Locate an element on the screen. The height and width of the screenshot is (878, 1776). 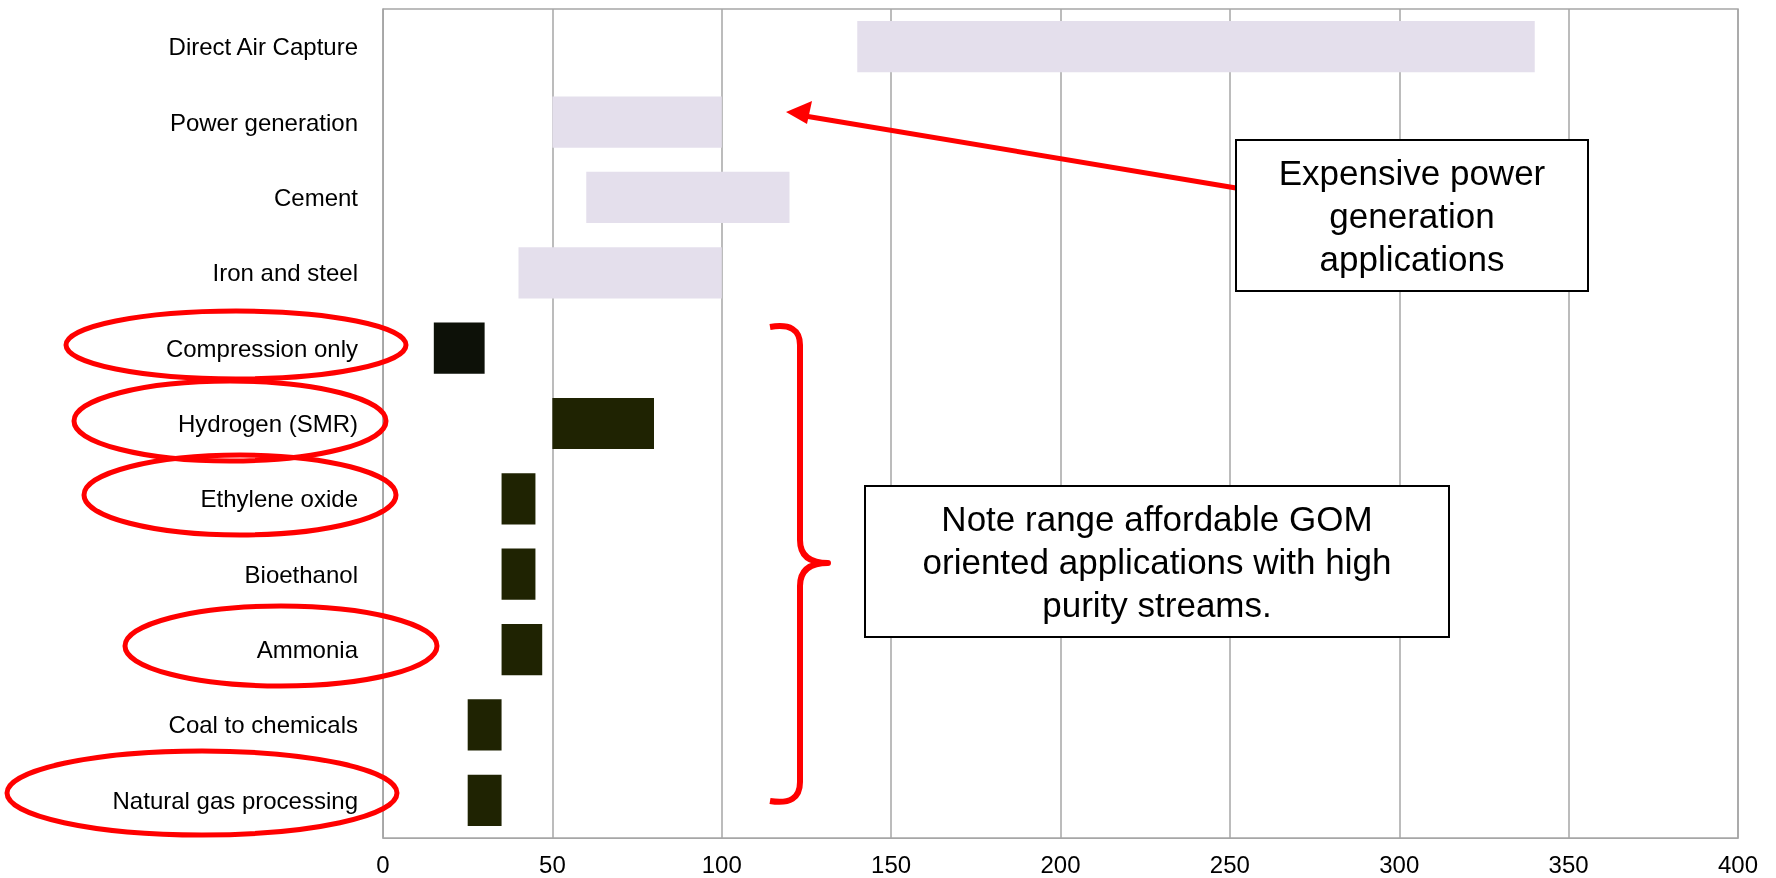
x-tick-label: 100 is located at coordinates (721, 864).